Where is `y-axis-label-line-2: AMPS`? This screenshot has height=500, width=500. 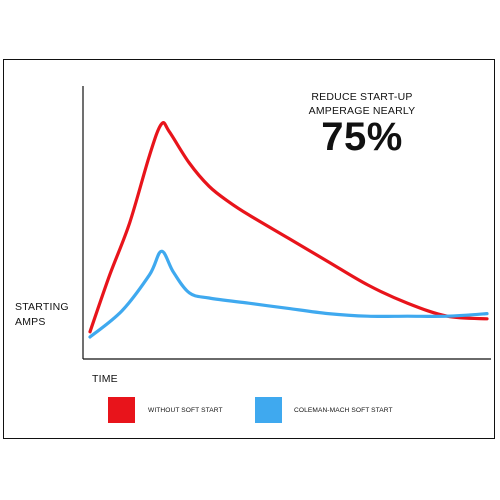
y-axis-label-line-2: AMPS is located at coordinates (30, 322).